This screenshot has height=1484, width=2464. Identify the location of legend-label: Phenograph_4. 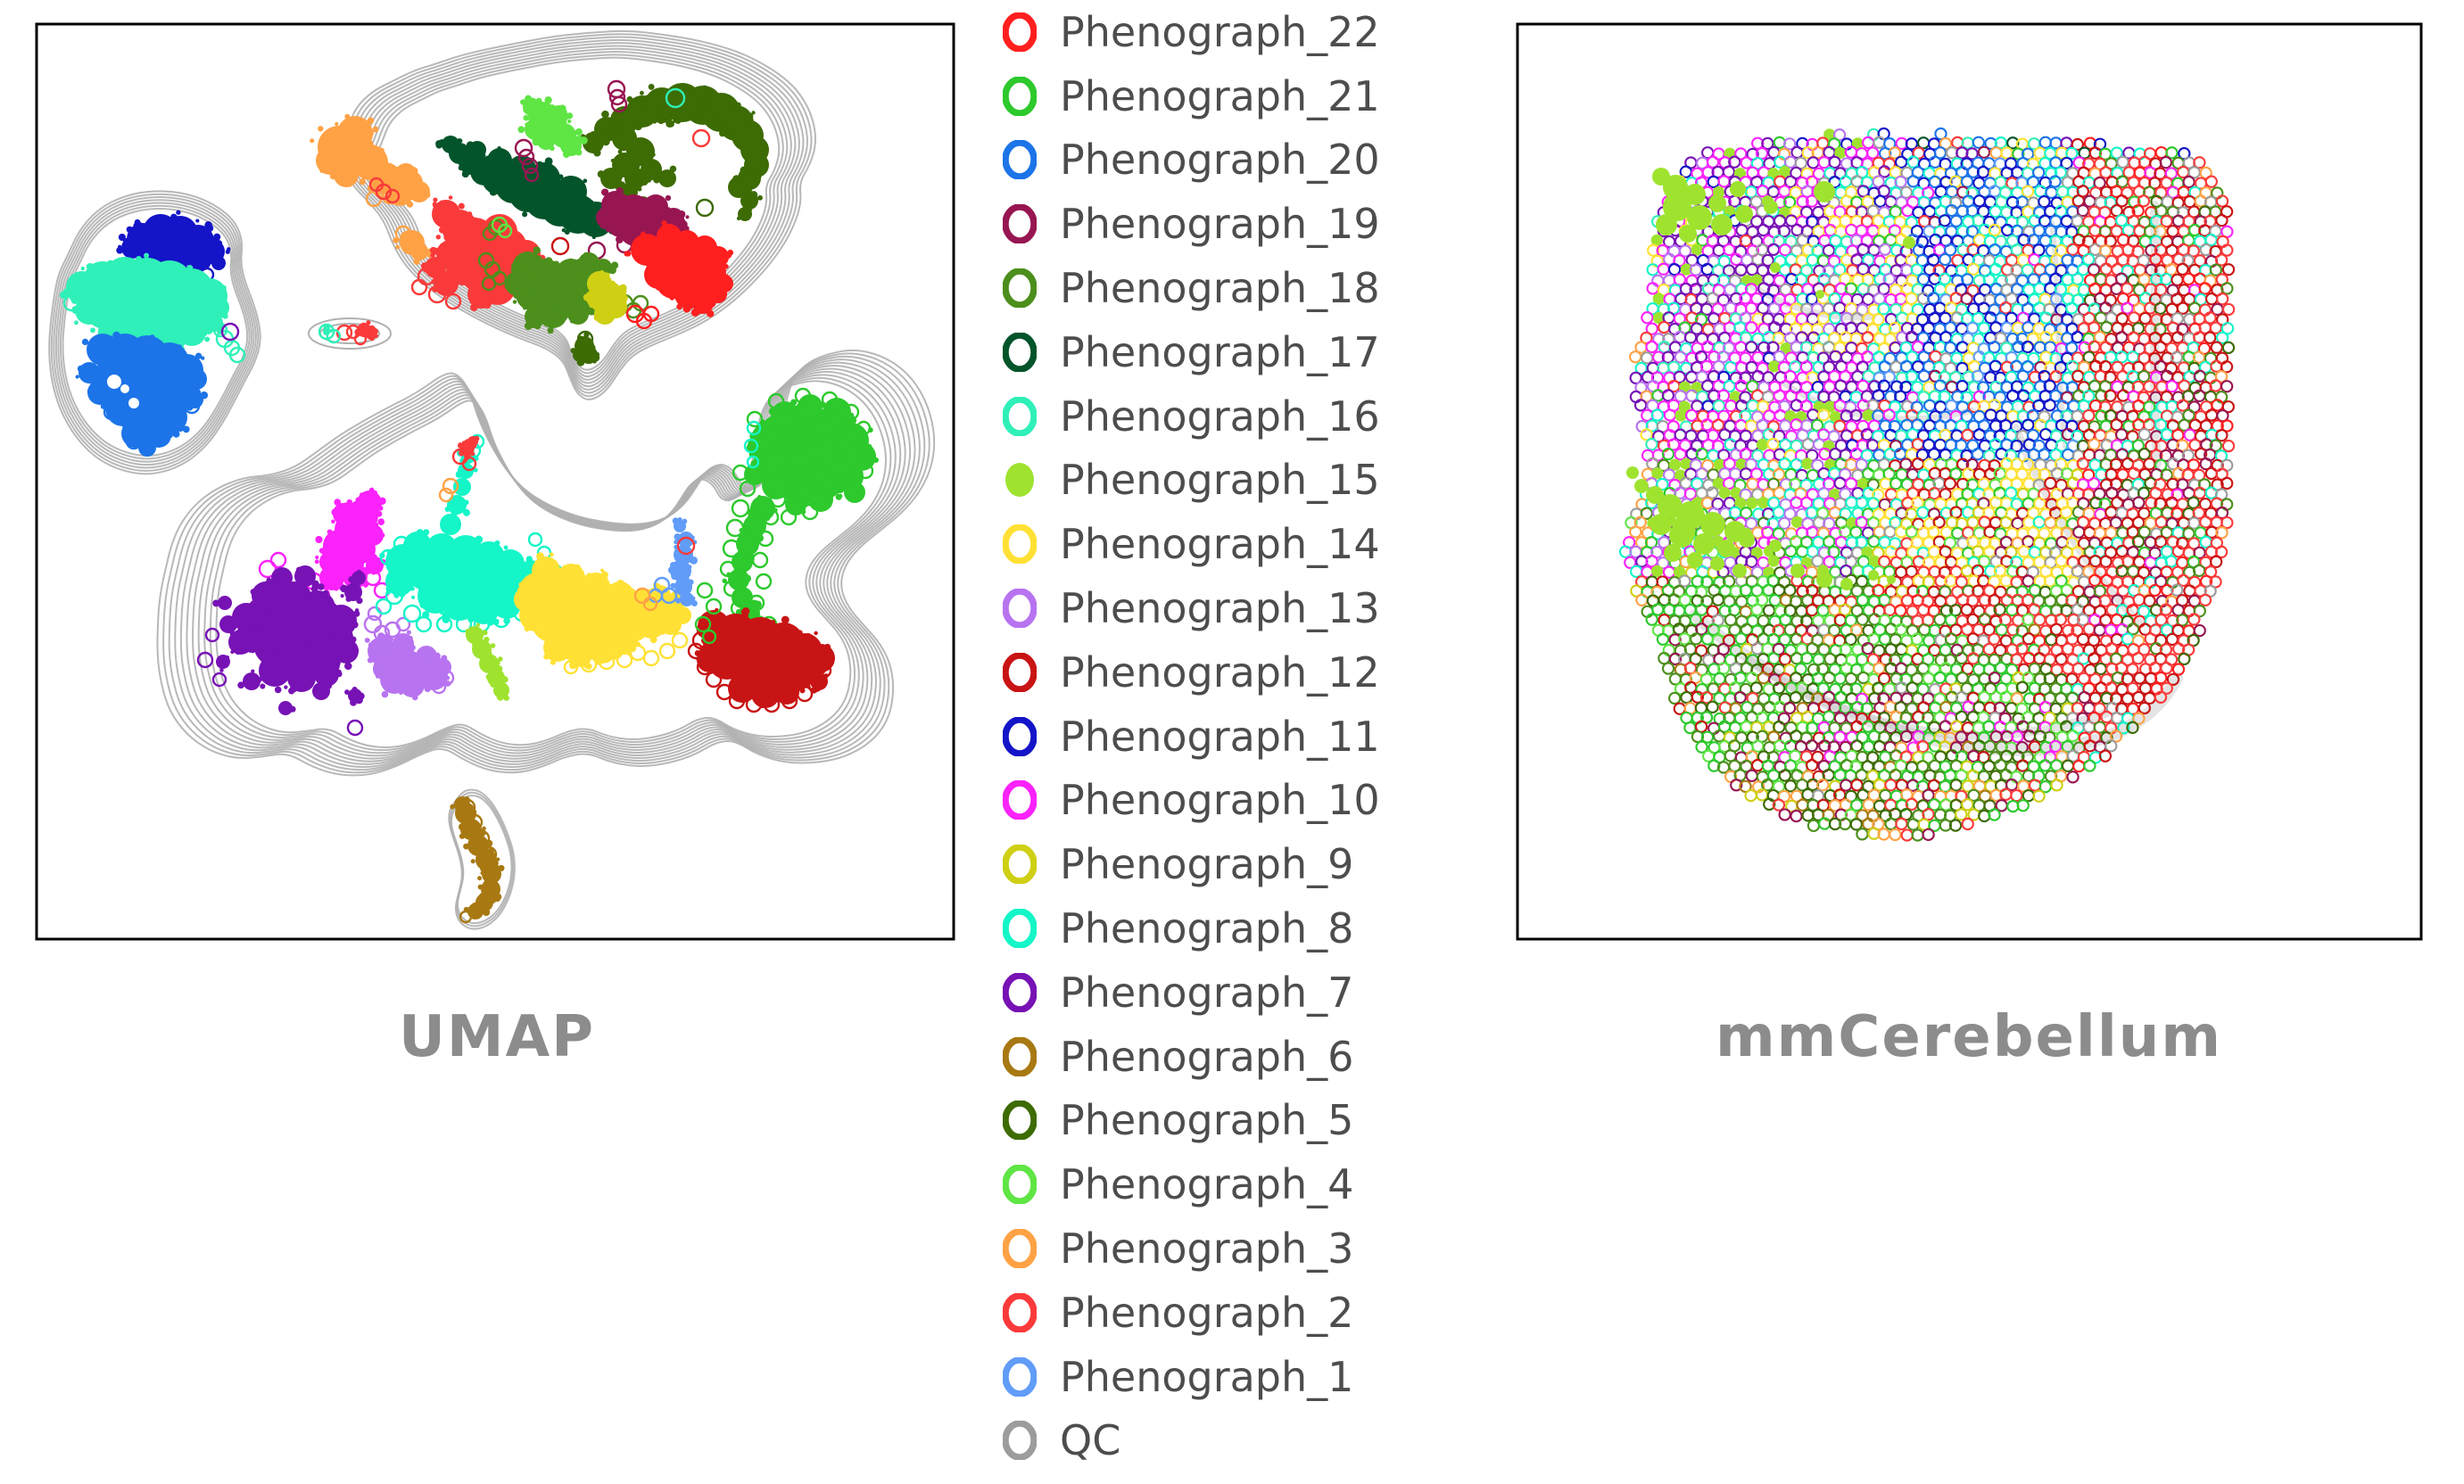
(1207, 1184).